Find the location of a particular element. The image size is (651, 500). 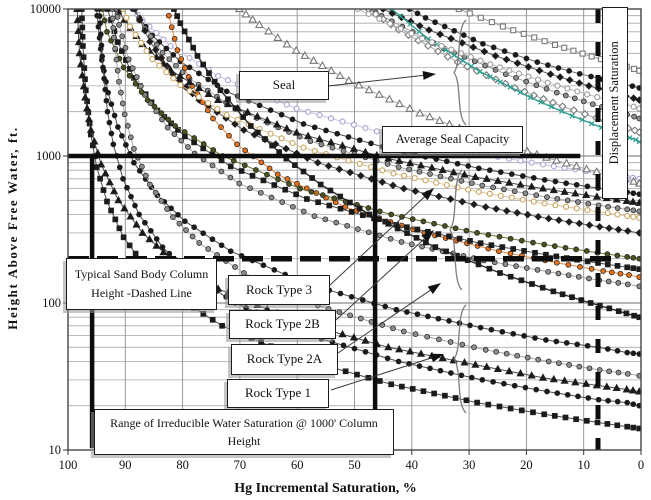

seal-label: Seal is located at coordinates (284, 85).